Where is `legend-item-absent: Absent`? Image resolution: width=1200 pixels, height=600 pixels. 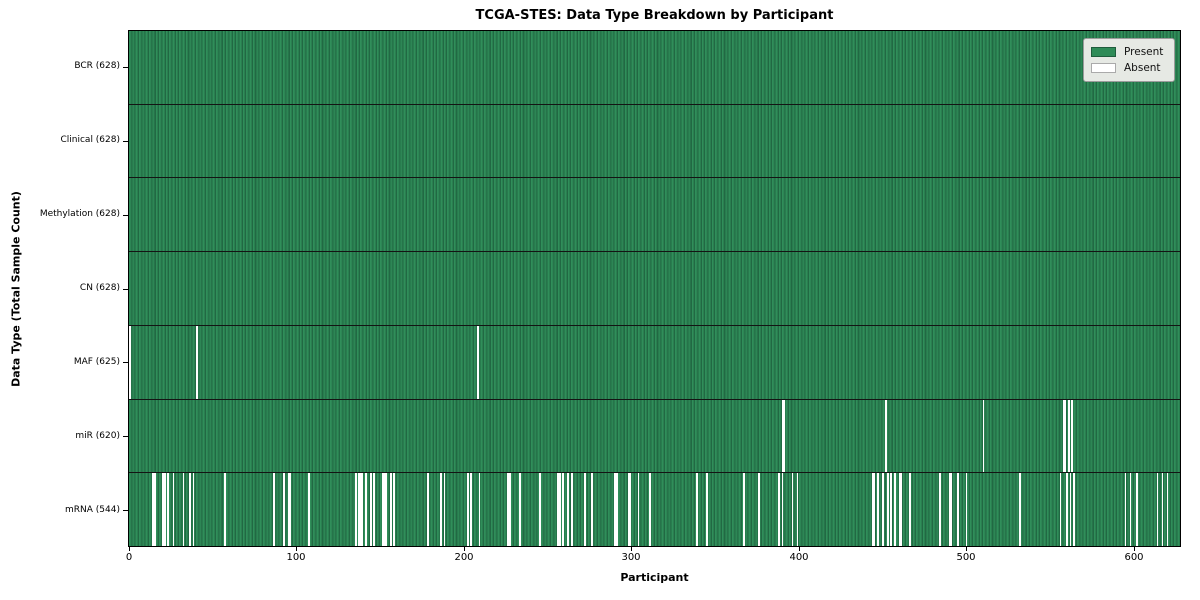
legend-item-absent: Absent is located at coordinates (1129, 68).